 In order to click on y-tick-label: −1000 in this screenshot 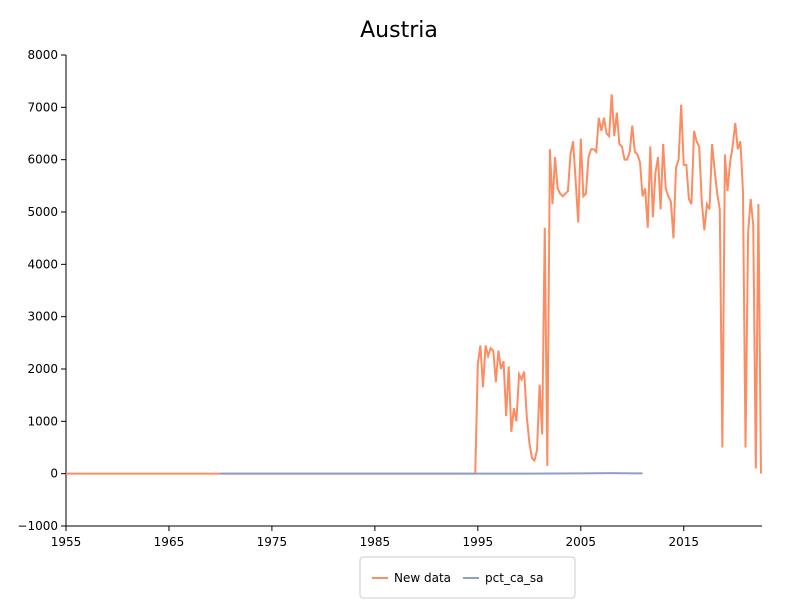, I will do `click(37, 526)`.